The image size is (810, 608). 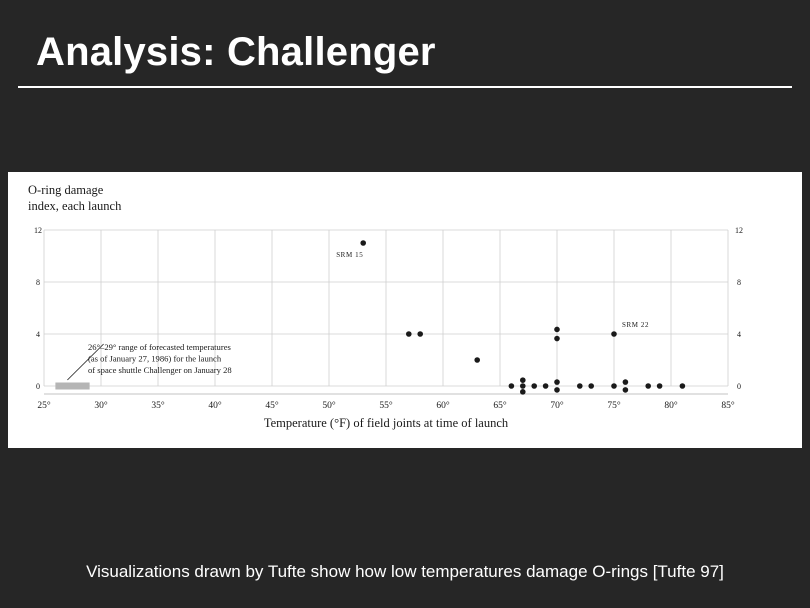 What do you see at coordinates (739, 334) in the screenshot?
I see `y-tick-label-right-1: 4` at bounding box center [739, 334].